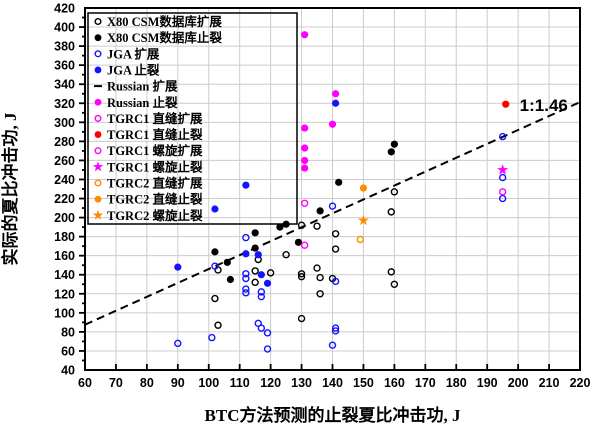 This screenshot has width=600, height=435. Describe the element at coordinates (503, 169) in the screenshot. I see `series-9-points` at that location.